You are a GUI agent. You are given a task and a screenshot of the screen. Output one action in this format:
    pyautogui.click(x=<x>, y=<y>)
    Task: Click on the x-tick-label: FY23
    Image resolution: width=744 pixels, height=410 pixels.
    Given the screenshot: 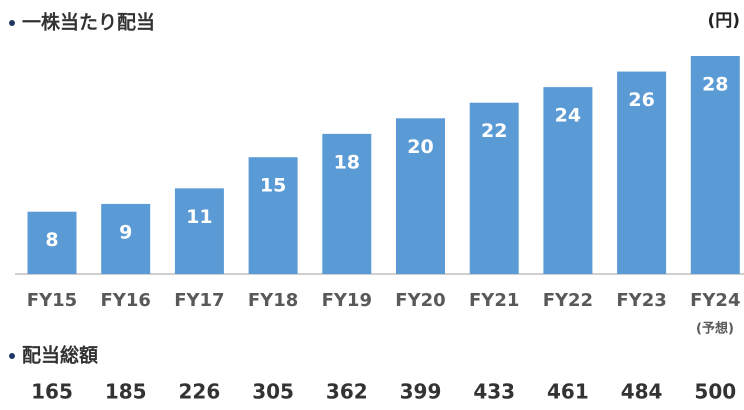 What is the action you would take?
    pyautogui.click(x=641, y=300)
    